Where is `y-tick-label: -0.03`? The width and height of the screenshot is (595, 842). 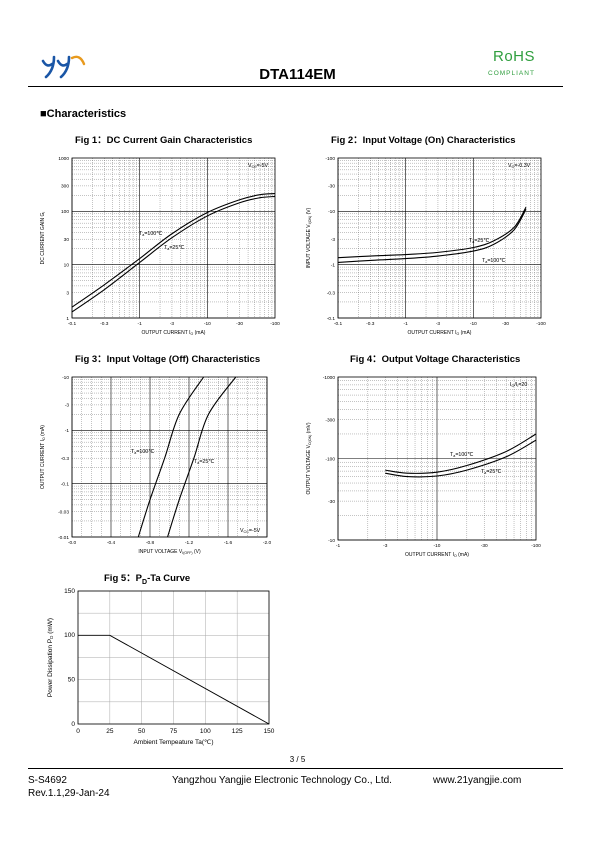 y-tick-label: -0.03 is located at coordinates (63, 512).